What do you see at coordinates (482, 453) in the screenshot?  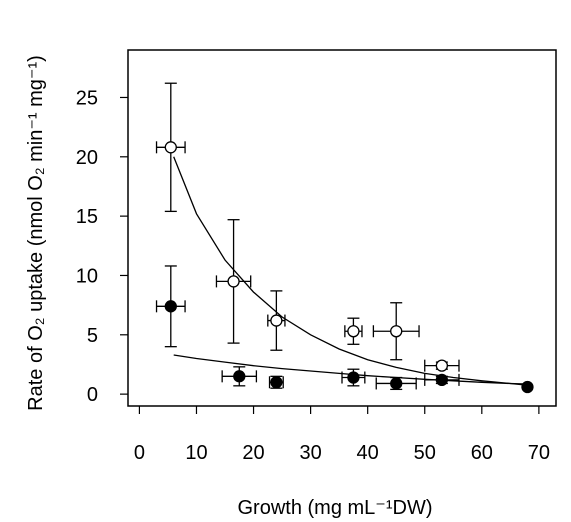 I see `x-tick-label: 60` at bounding box center [482, 453].